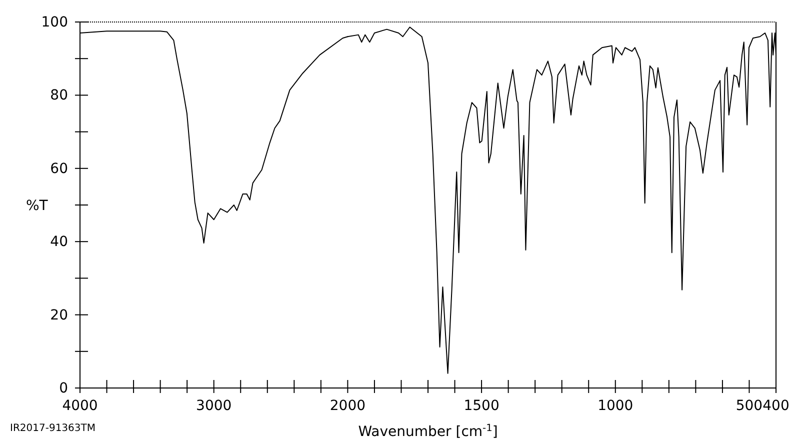  Describe the element at coordinates (59, 315) in the screenshot. I see `y-tick-label: 20` at that location.